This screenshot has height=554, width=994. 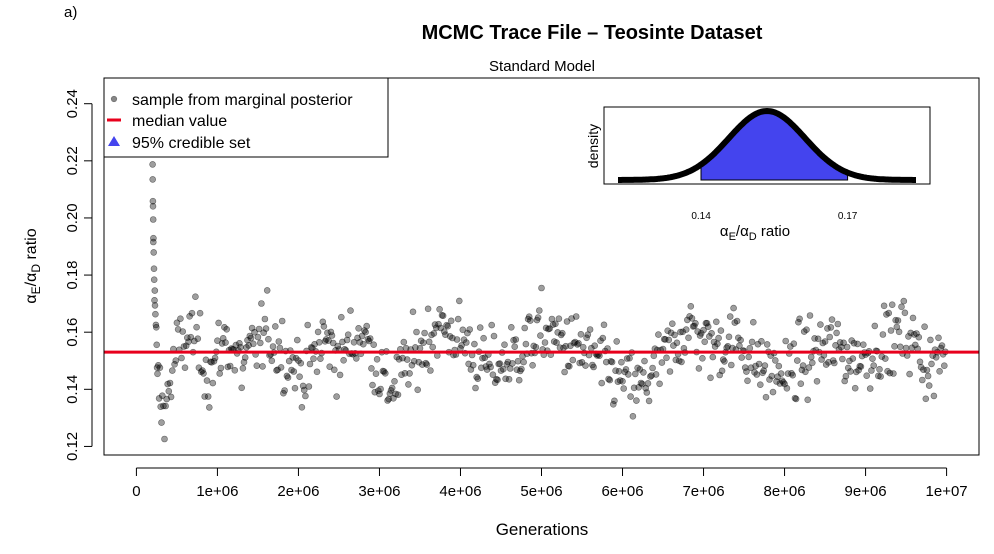 What do you see at coordinates (542, 529) in the screenshot?
I see `x-axis-label: Generations` at bounding box center [542, 529].